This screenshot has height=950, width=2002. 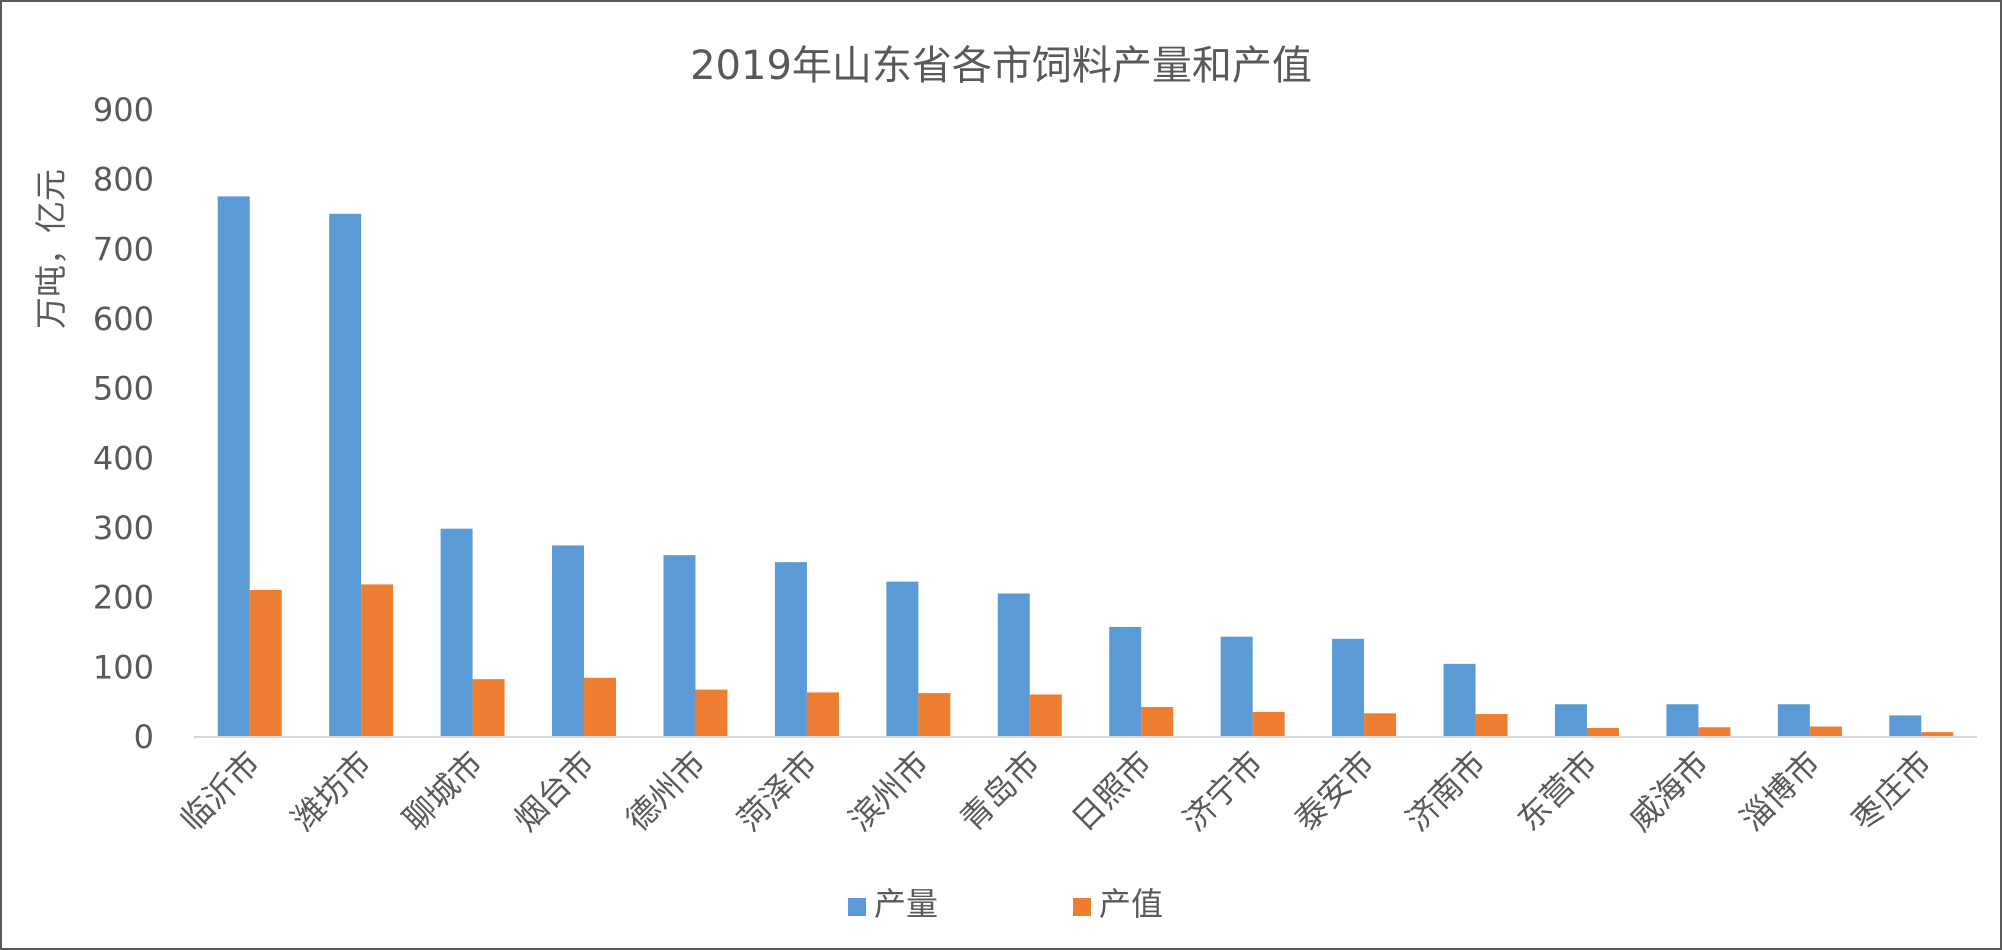 What do you see at coordinates (1005, 904) in the screenshot?
I see `legend: 产量 产值` at bounding box center [1005, 904].